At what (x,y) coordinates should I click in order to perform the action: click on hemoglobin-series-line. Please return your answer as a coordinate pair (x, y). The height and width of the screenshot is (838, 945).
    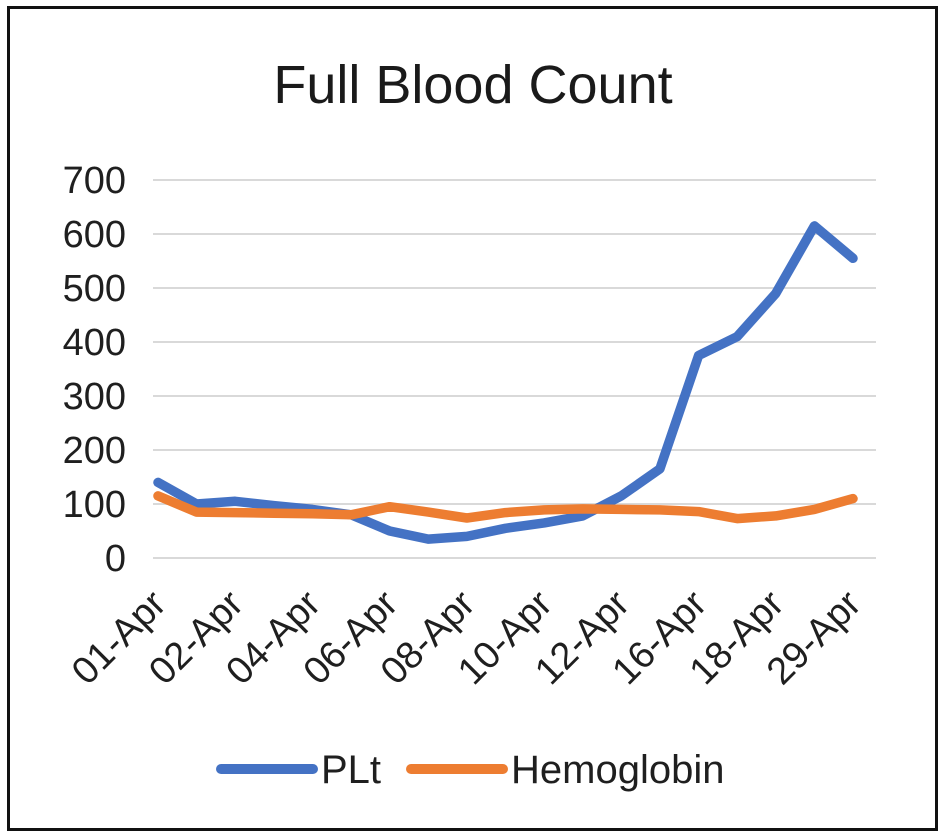
    Looking at the image, I should click on (505, 507).